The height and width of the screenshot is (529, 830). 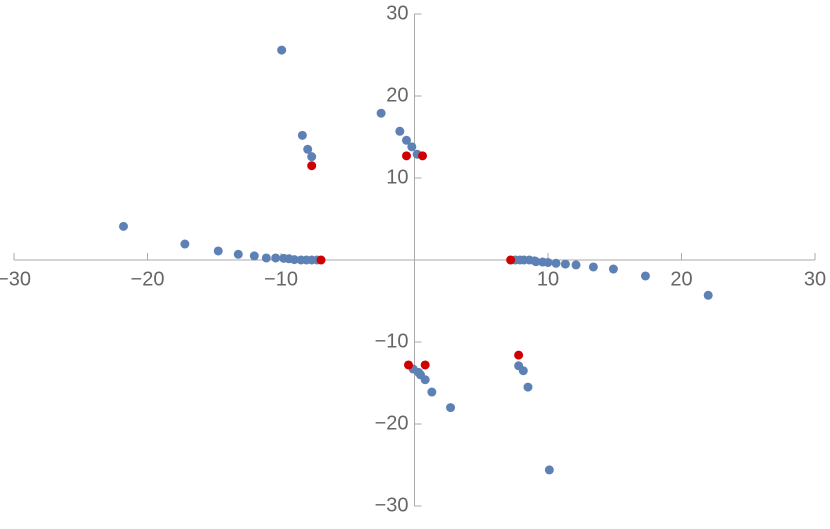 I want to click on x-tick-label: 10, so click(x=548, y=279).